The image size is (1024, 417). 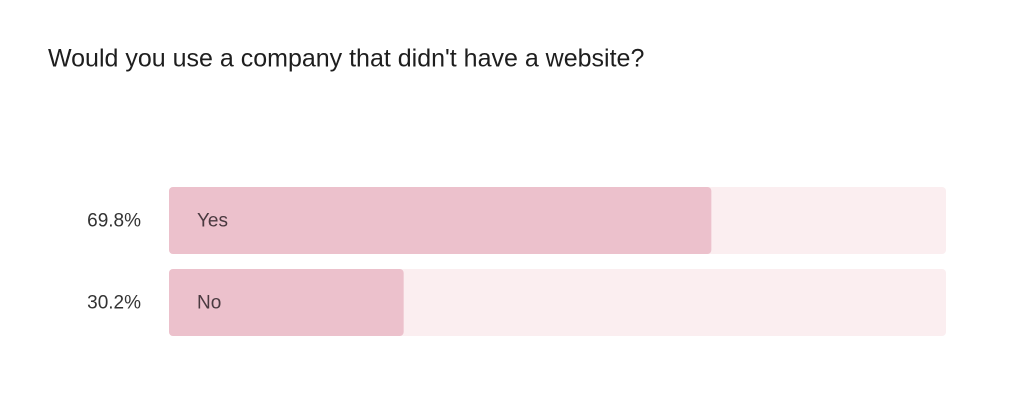 What do you see at coordinates (114, 303) in the screenshot?
I see `value-label: 30.2%` at bounding box center [114, 303].